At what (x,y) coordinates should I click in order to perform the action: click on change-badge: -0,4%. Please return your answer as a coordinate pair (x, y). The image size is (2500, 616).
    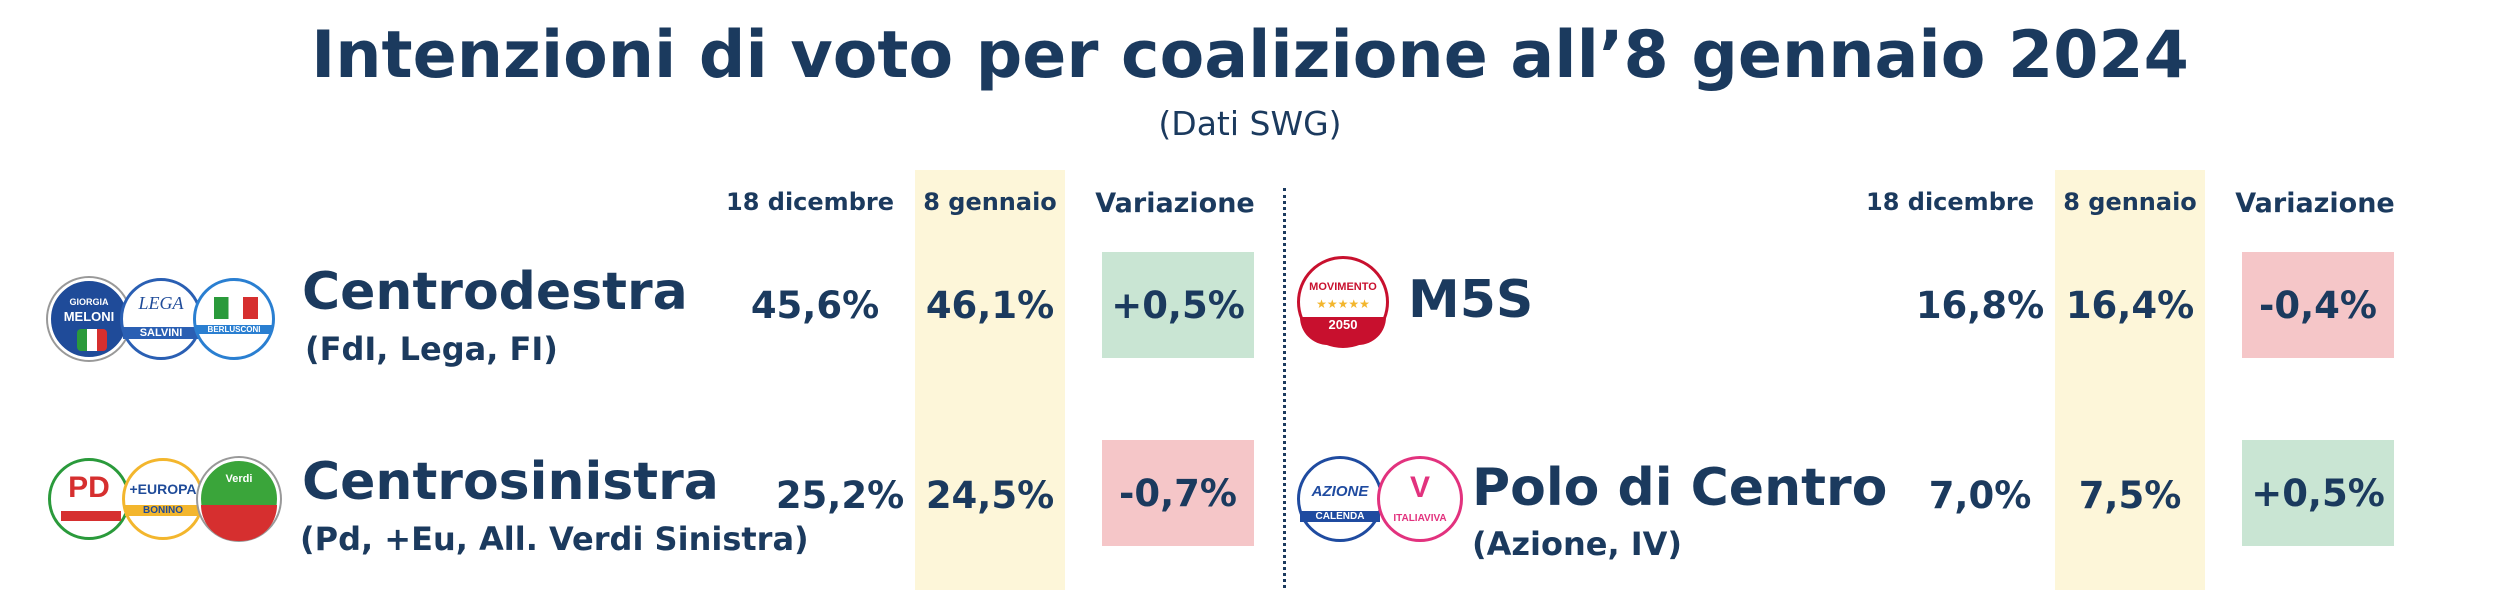
    Looking at the image, I should click on (2318, 305).